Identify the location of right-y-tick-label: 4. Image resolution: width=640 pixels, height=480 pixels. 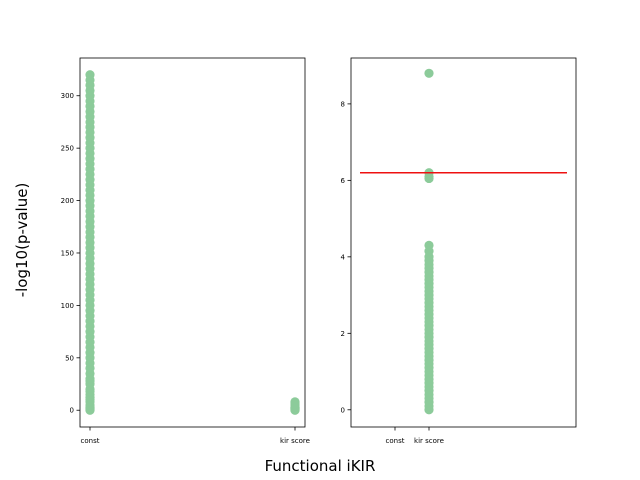
(343, 257).